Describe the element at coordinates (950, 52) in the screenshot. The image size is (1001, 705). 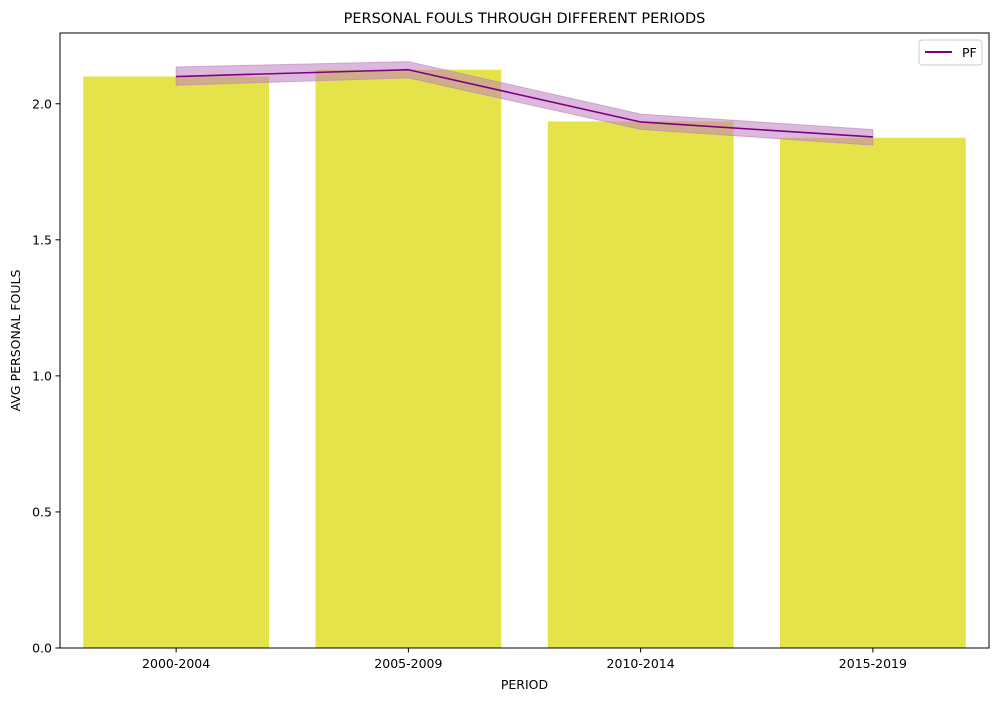
I see `legend: PF` at that location.